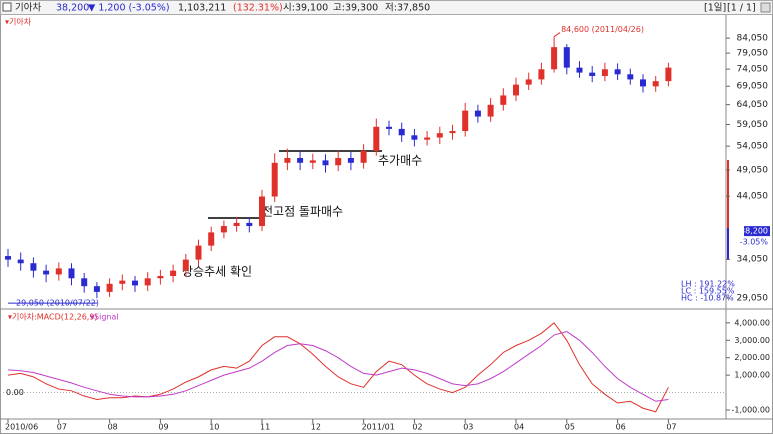  What do you see at coordinates (72, 8) in the screenshot?
I see `price: 38,200` at bounding box center [72, 8].